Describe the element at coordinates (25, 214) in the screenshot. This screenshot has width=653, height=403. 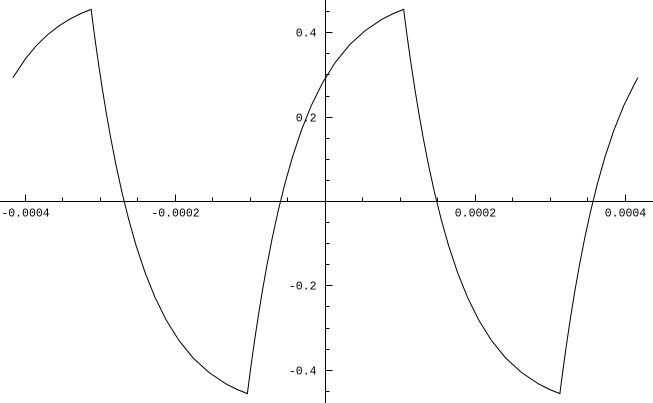
I see `x-tick-label: -0.0004` at that location.